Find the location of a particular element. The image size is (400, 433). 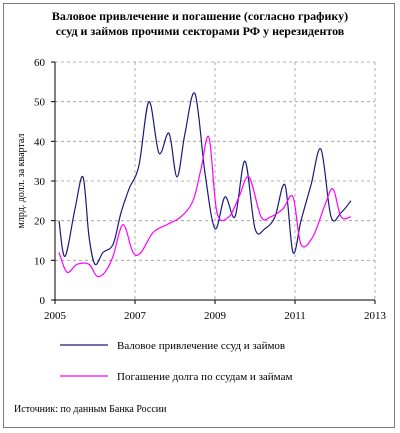

y-tick-label: 40 is located at coordinates (40, 142).